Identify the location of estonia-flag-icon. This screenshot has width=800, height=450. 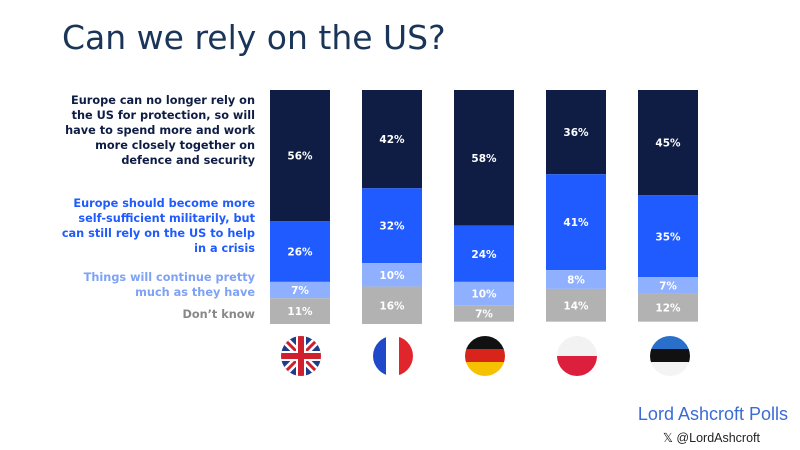
(670, 356).